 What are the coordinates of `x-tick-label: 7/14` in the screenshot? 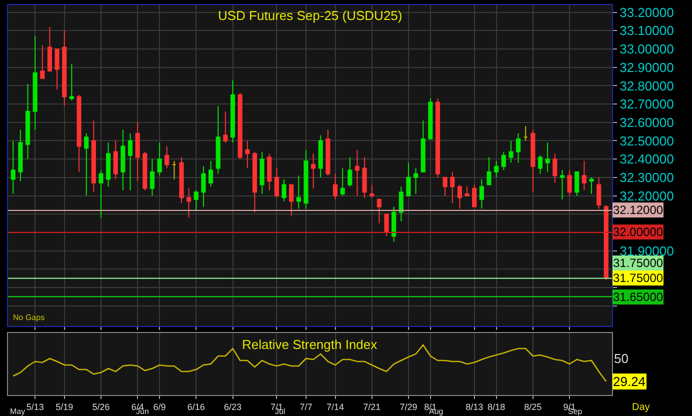 It's located at (335, 407).